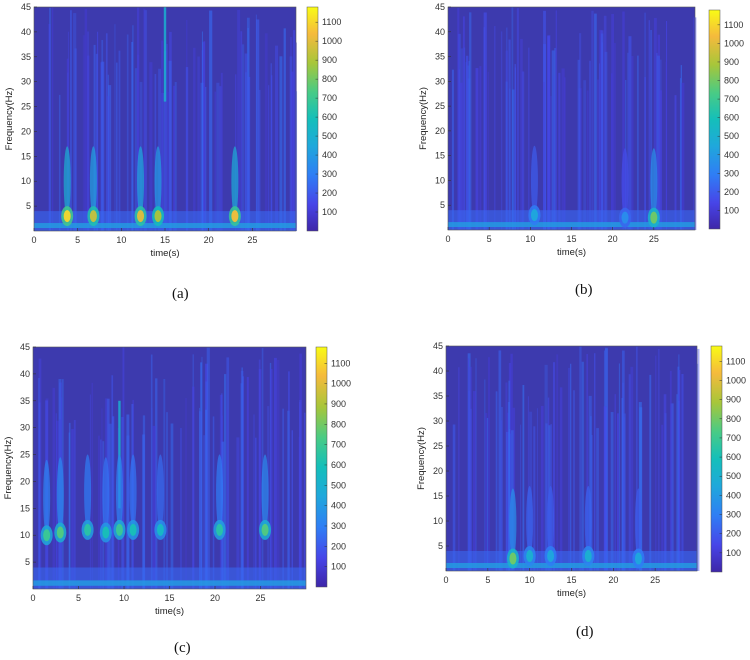 The height and width of the screenshot is (660, 750). What do you see at coordinates (166, 119) in the screenshot?
I see `spectrogram-texture` at bounding box center [166, 119].